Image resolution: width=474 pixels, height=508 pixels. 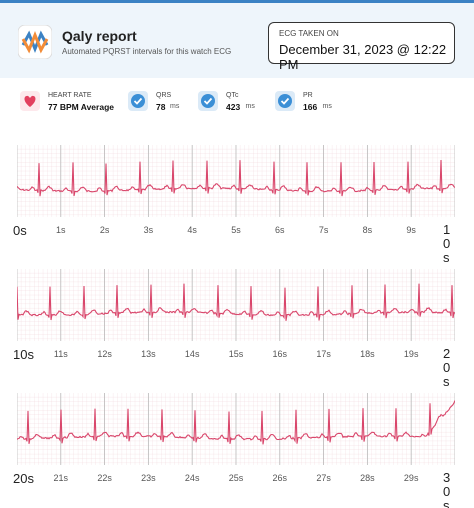 I want to click on time-label: 13s, so click(x=148, y=354).